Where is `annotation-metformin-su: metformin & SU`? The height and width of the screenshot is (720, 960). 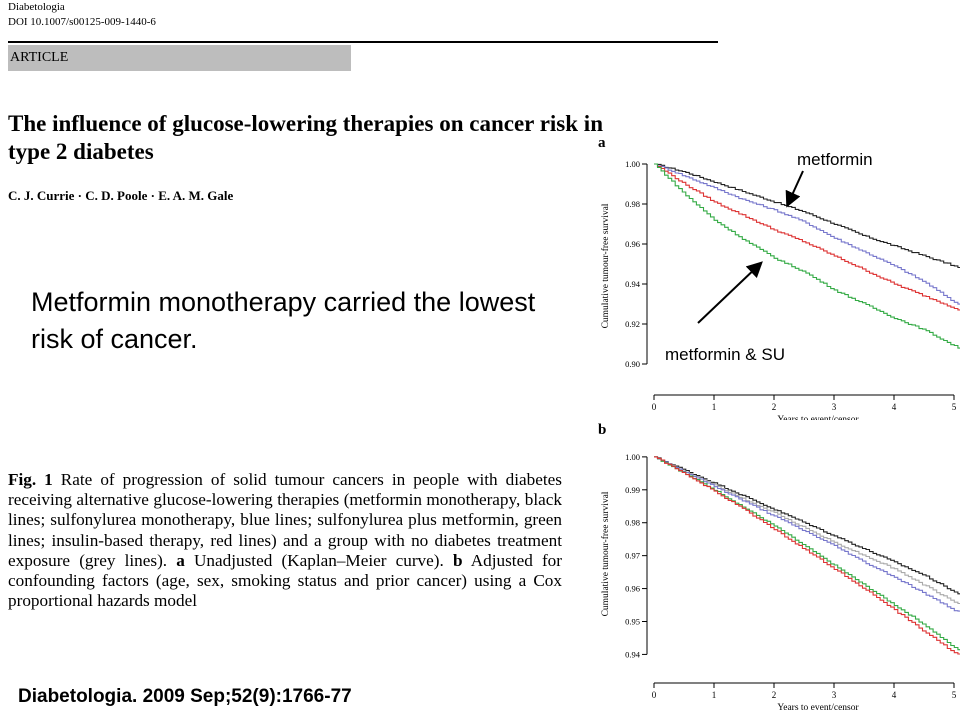 annotation-metformin-su: metformin & SU is located at coordinates (725, 354).